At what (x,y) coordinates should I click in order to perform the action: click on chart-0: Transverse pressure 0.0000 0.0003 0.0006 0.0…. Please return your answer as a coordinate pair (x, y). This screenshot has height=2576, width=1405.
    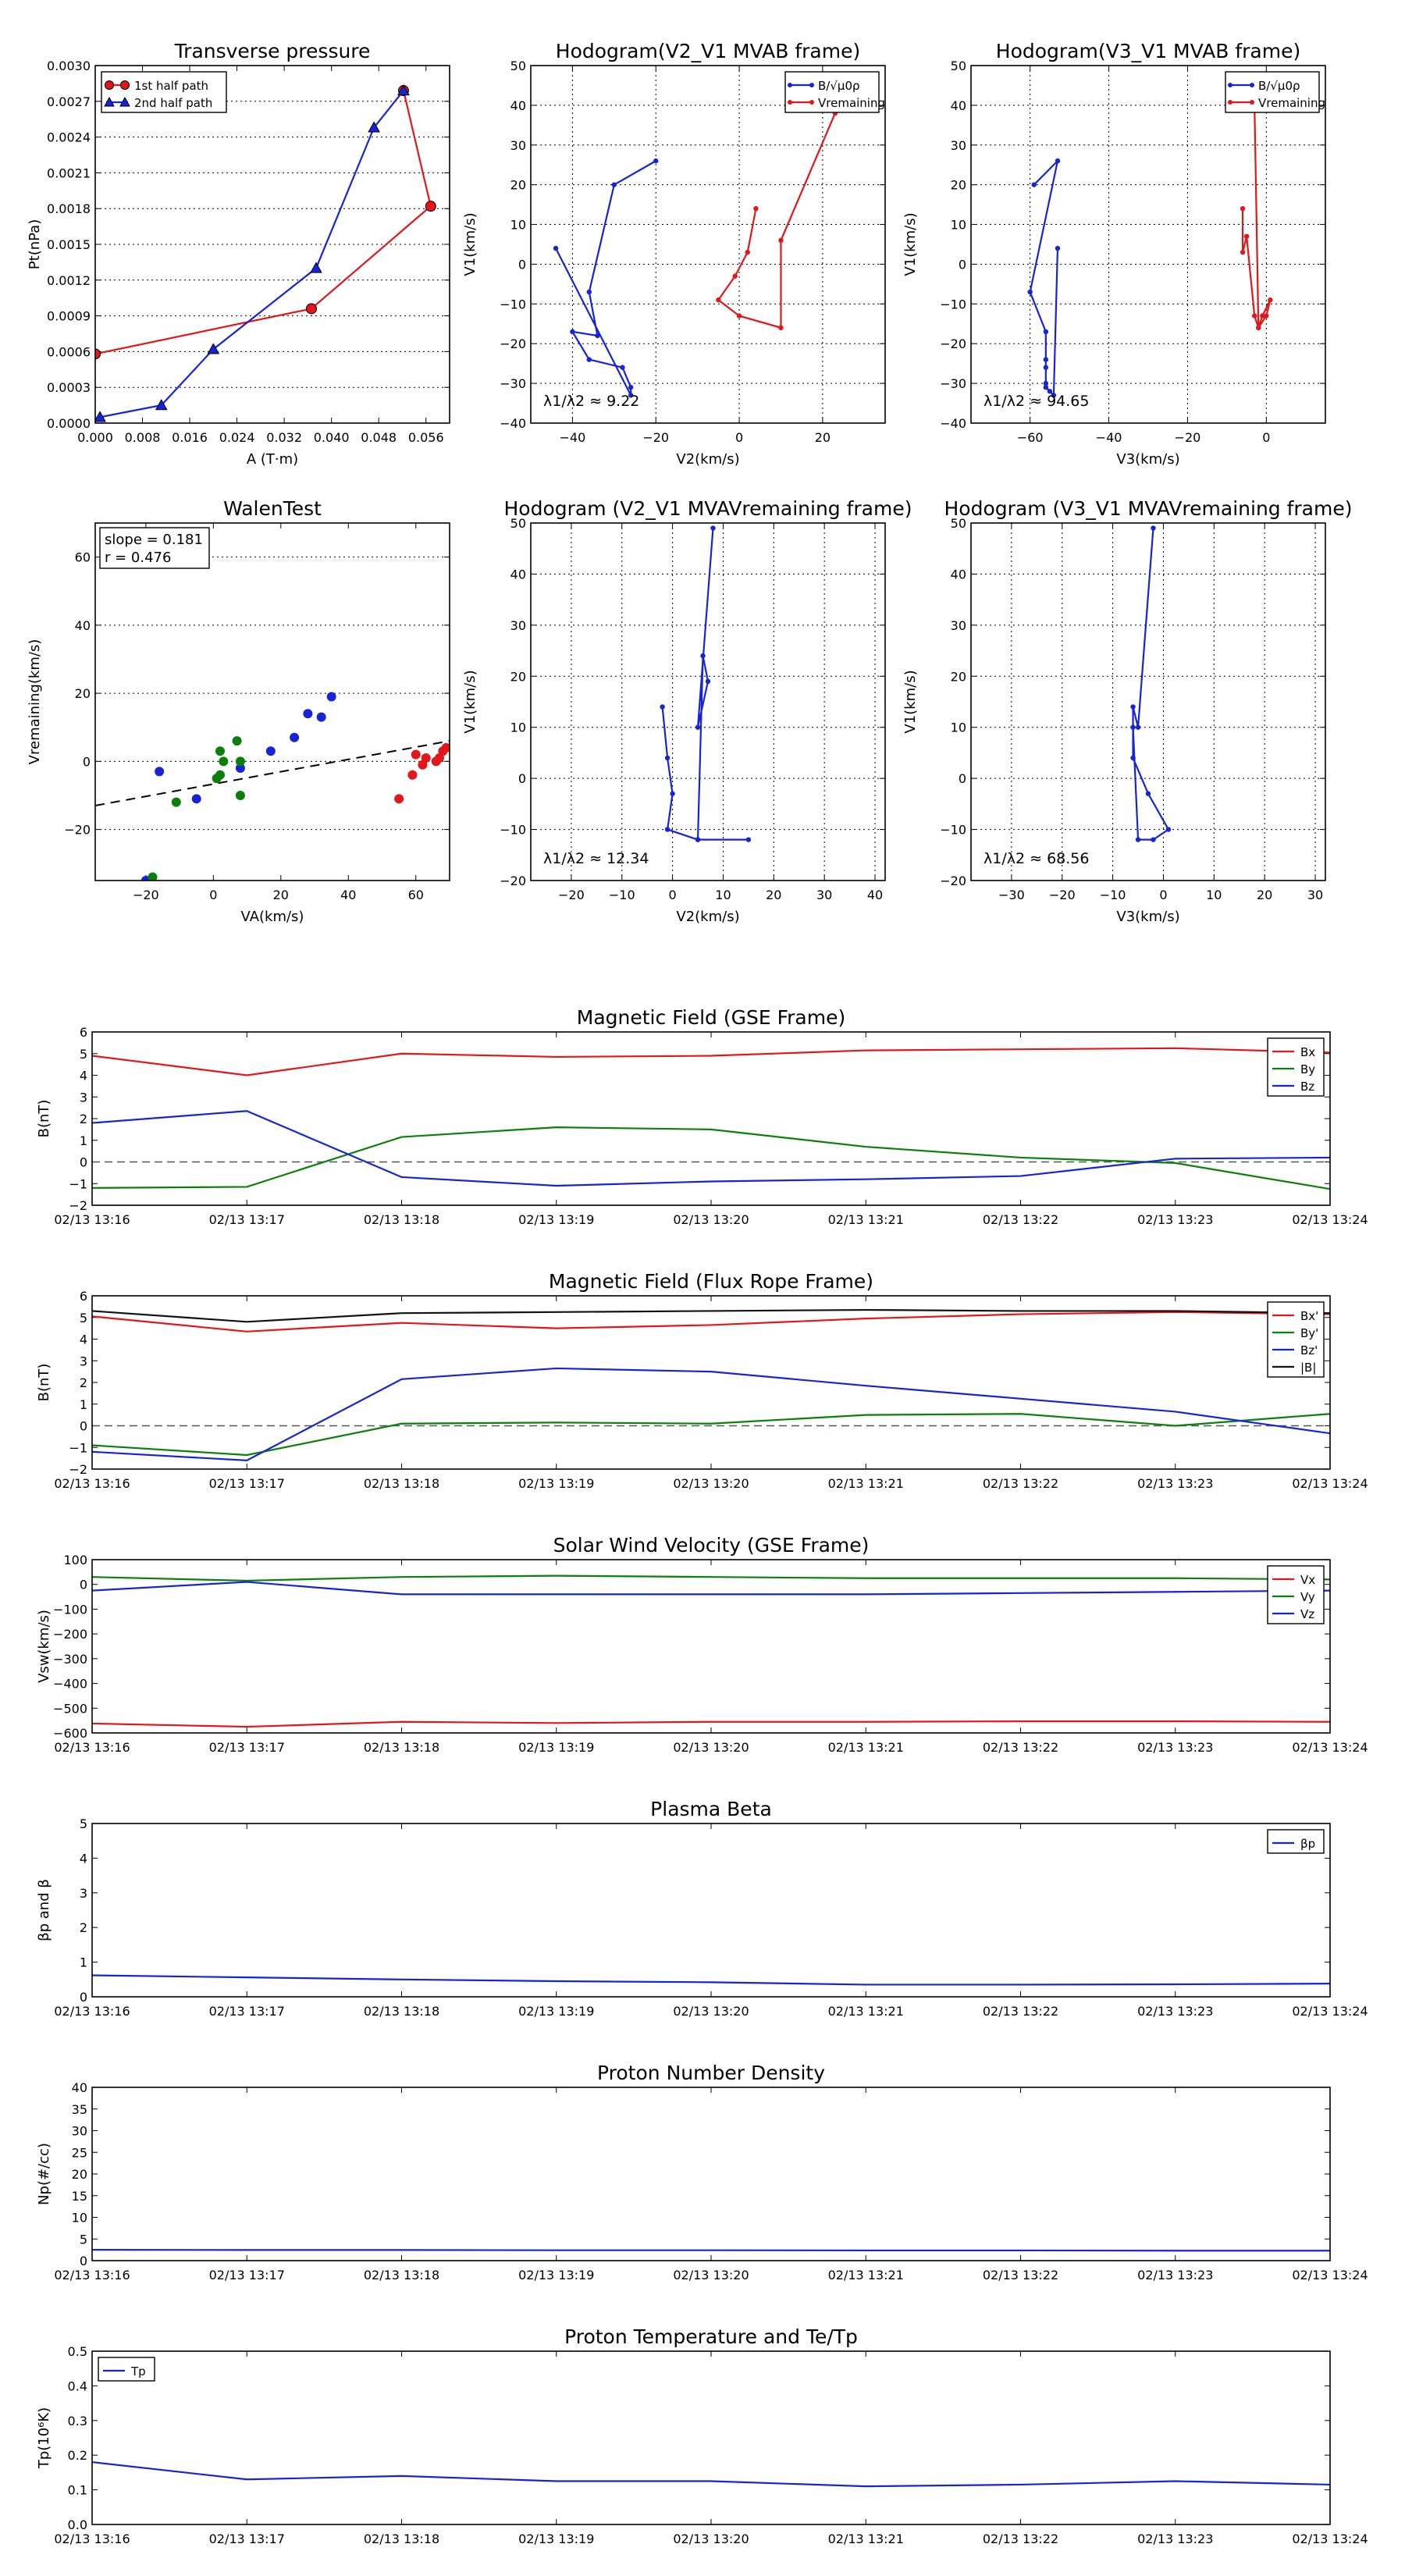
    Looking at the image, I should click on (239, 254).